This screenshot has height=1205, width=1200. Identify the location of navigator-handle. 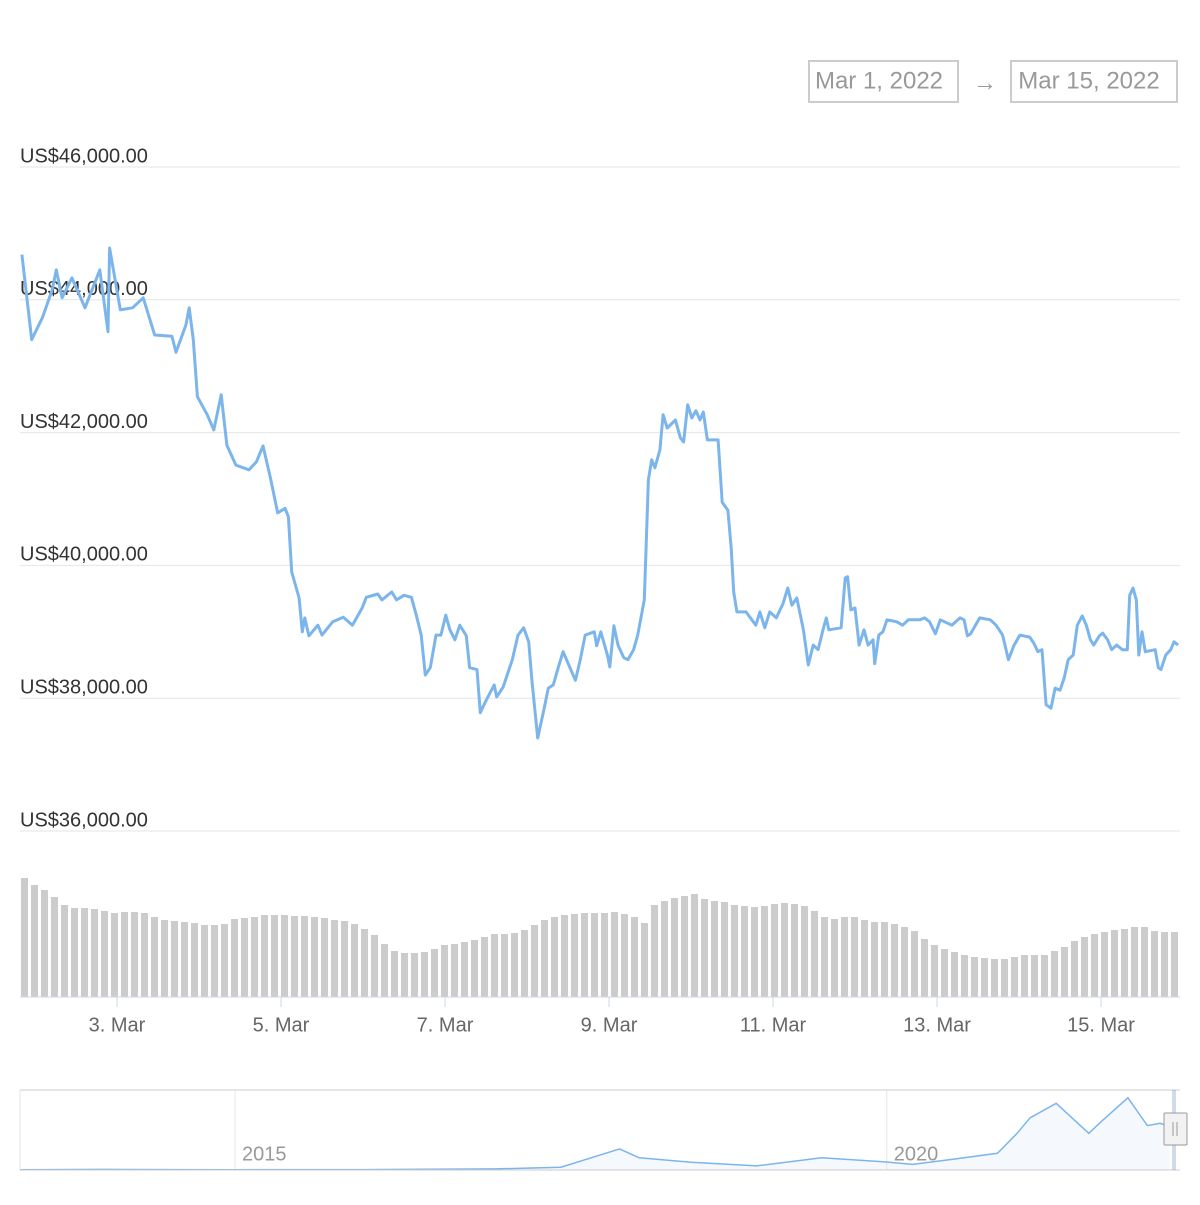
(1175, 1129).